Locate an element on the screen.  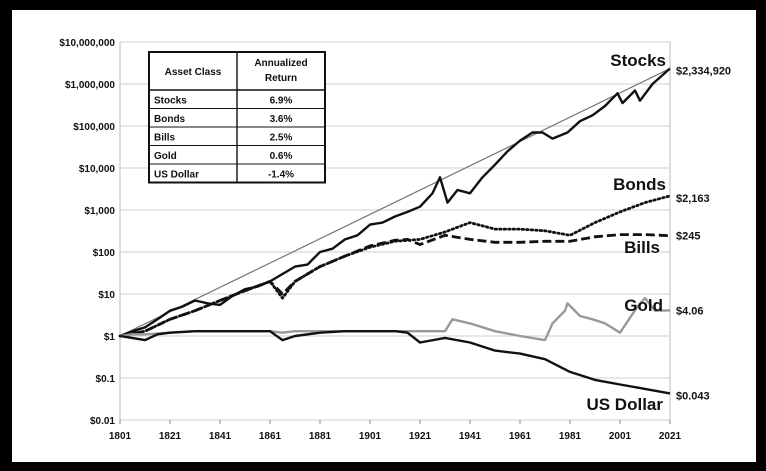
table-cell-return: 2.5% is located at coordinates (281, 137).